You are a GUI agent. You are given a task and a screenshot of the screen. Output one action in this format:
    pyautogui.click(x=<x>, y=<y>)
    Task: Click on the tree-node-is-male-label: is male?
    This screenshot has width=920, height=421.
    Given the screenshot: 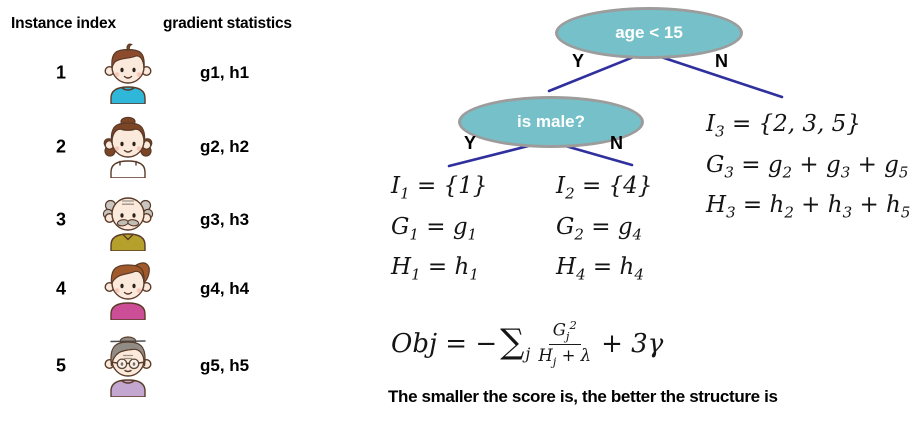 What is the action you would take?
    pyautogui.click(x=551, y=121)
    